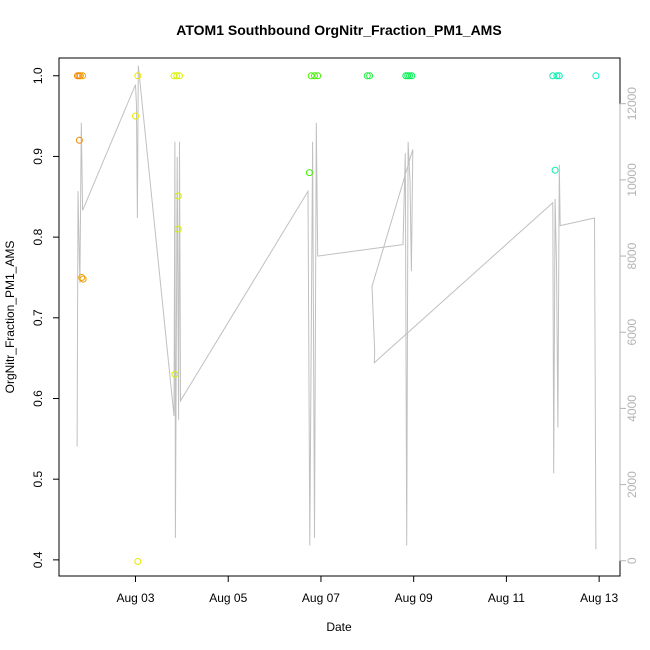 The width and height of the screenshot is (650, 650). I want to click on y2-tick-label: 4000, so click(632, 408).